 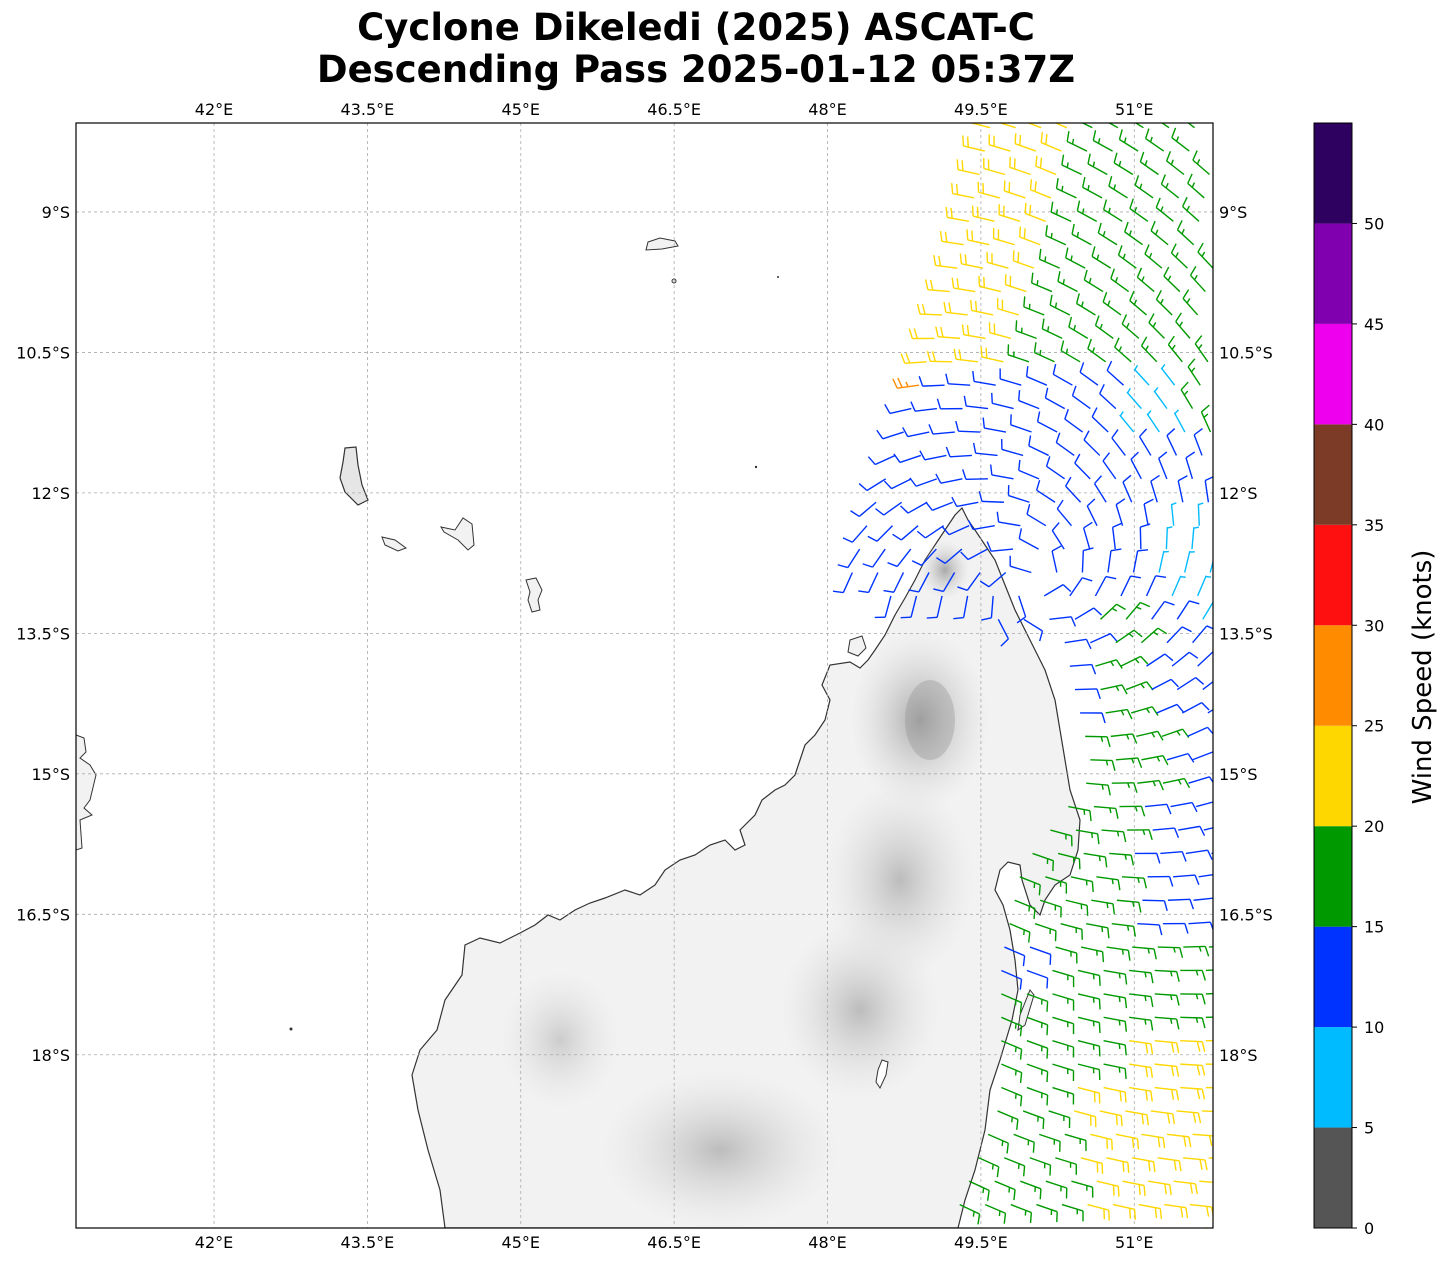 What do you see at coordinates (1238, 1055) in the screenshot?
I see `lat-tick-label-right: 18°S` at bounding box center [1238, 1055].